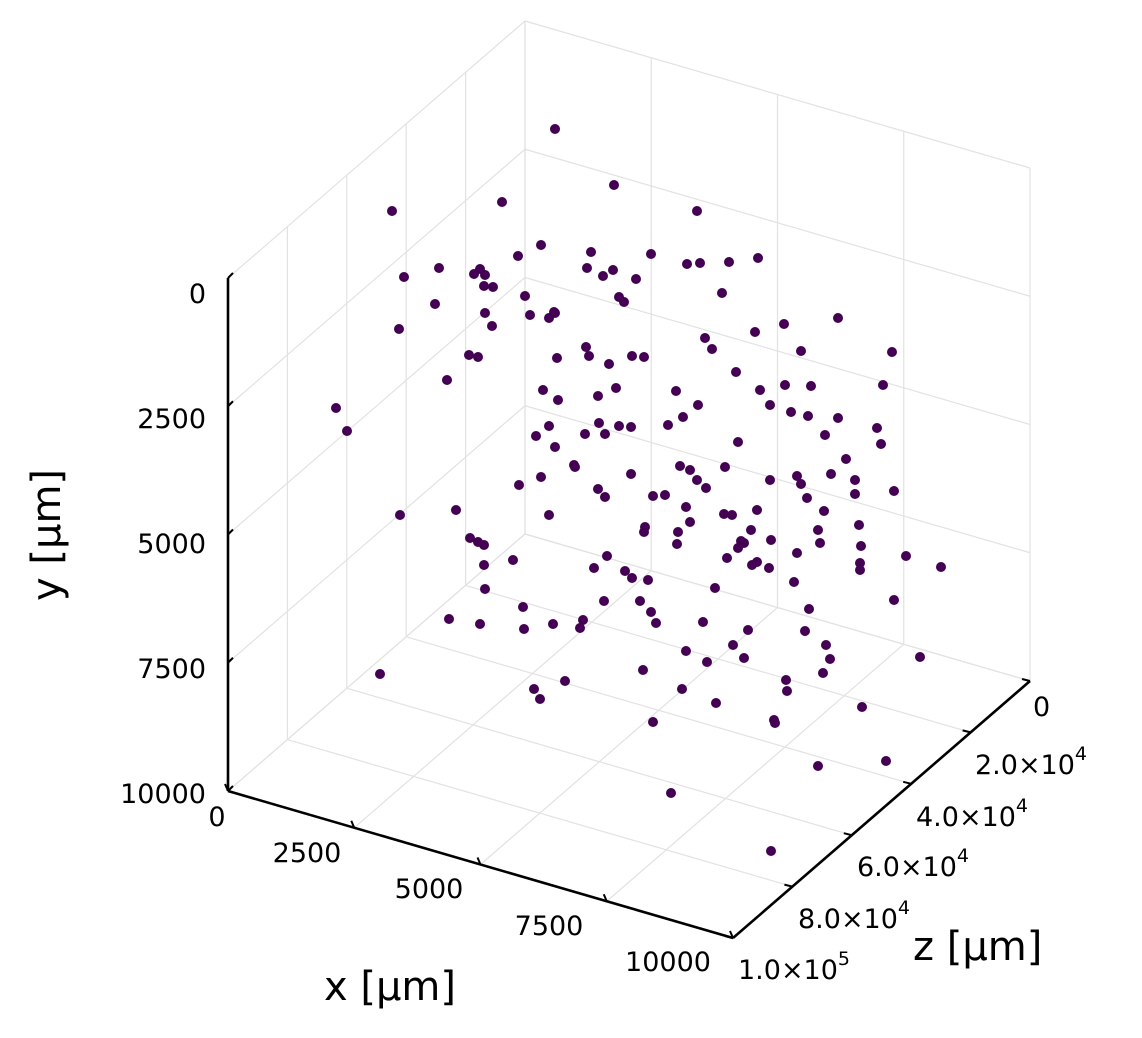 This screenshot has width=1142, height=1038. What do you see at coordinates (307, 853) in the screenshot?
I see `x-tick-label: 2500` at bounding box center [307, 853].